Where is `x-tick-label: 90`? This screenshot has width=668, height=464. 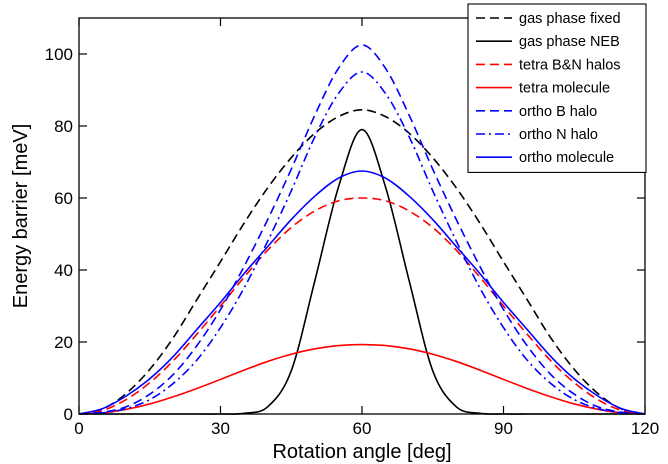 x-tick-label: 90 is located at coordinates (503, 428).